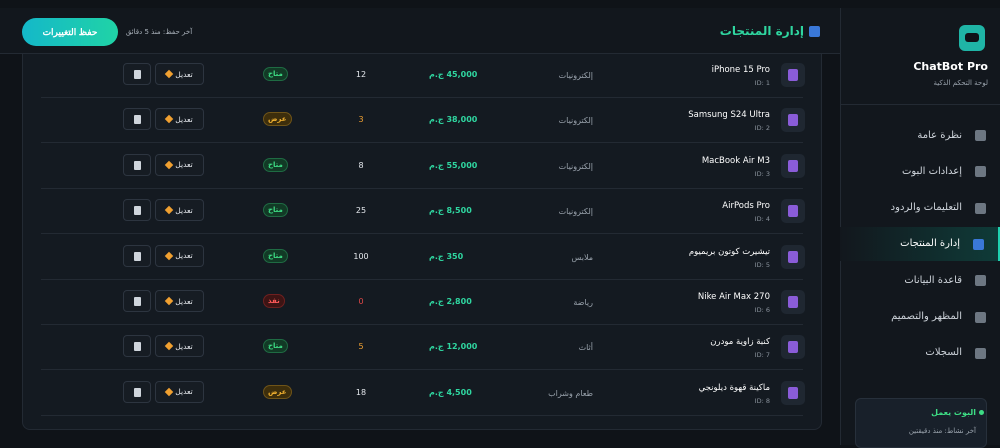 Image resolution: width=1000 pixels, height=448 pixels. I want to click on product-name: Nike Air Max 270, so click(733, 297).